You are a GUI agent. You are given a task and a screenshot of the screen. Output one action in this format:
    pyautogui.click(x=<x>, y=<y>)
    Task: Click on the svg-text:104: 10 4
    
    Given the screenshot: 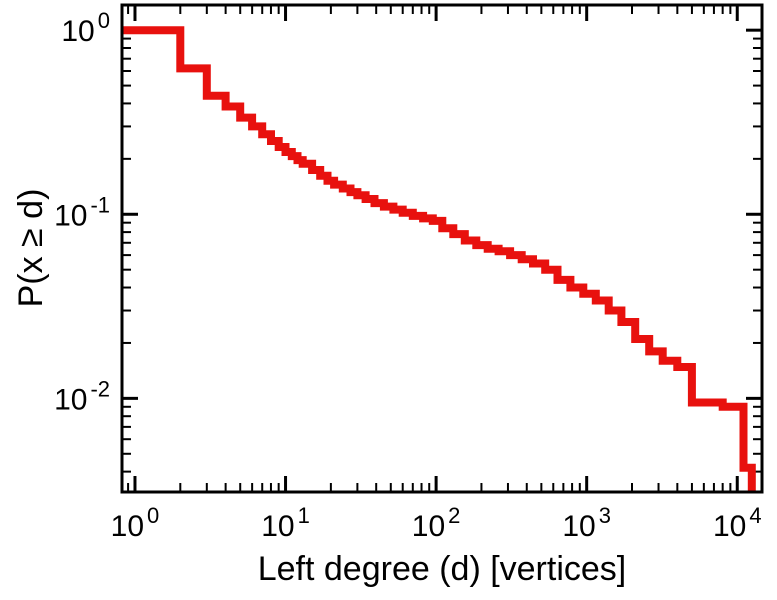 What is the action you would take?
    pyautogui.click(x=737, y=523)
    